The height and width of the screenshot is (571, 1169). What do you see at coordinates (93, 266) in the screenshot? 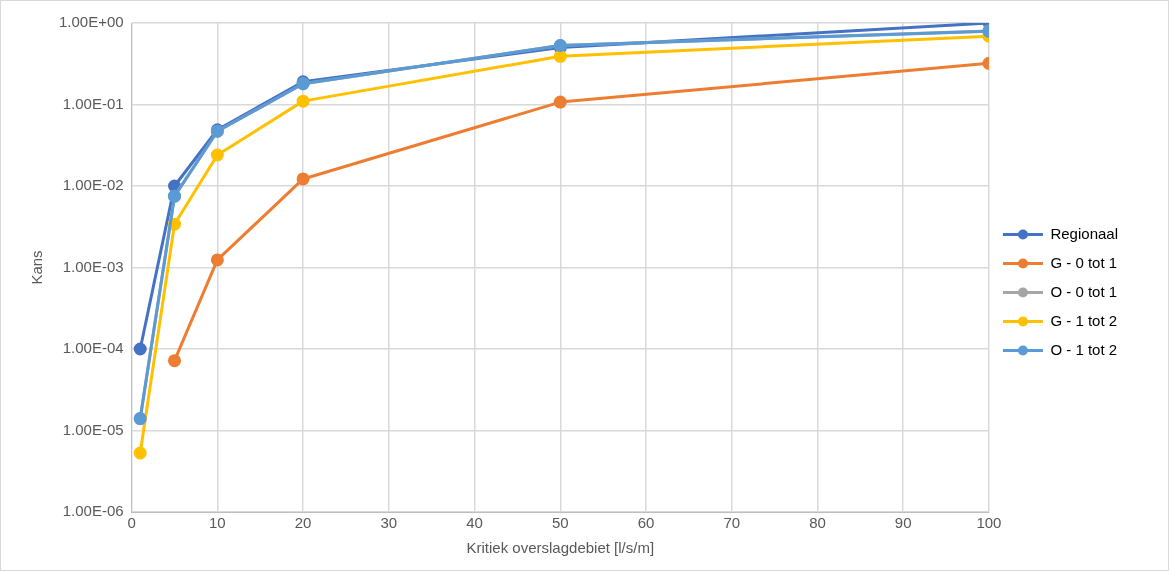
I see `y-tick-label: 1.00E-03` at bounding box center [93, 266].